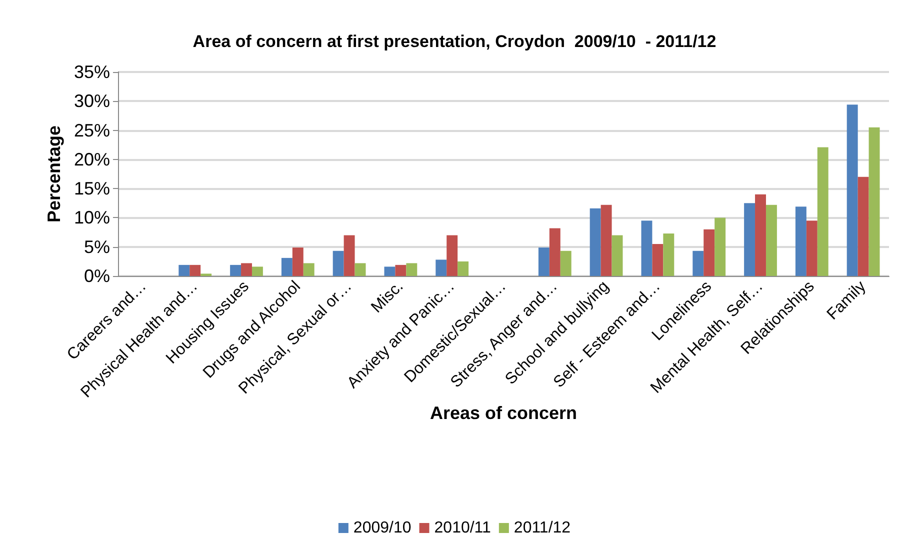 This screenshot has height=549, width=909. I want to click on y-tick-label: 20%, so click(92, 159).